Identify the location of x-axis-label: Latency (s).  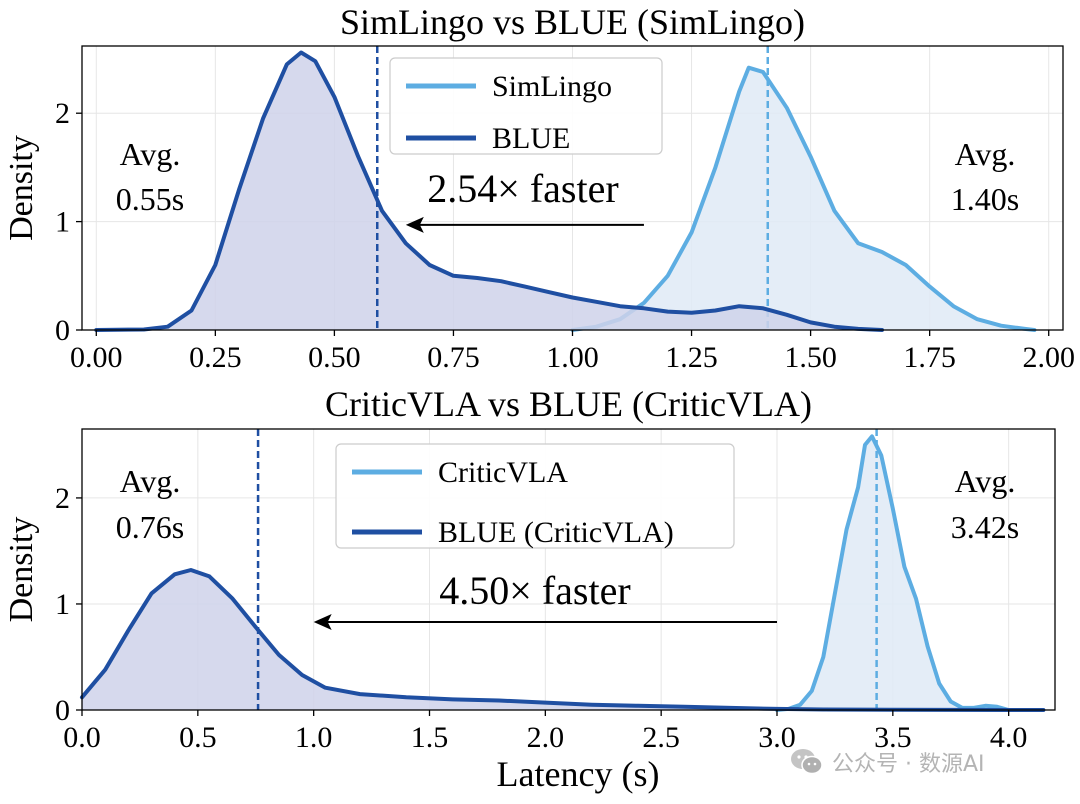
(578, 774).